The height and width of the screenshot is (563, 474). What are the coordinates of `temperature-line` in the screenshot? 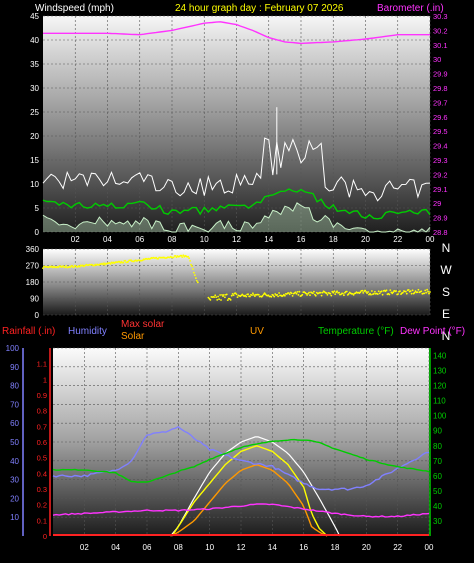 It's located at (241, 460).